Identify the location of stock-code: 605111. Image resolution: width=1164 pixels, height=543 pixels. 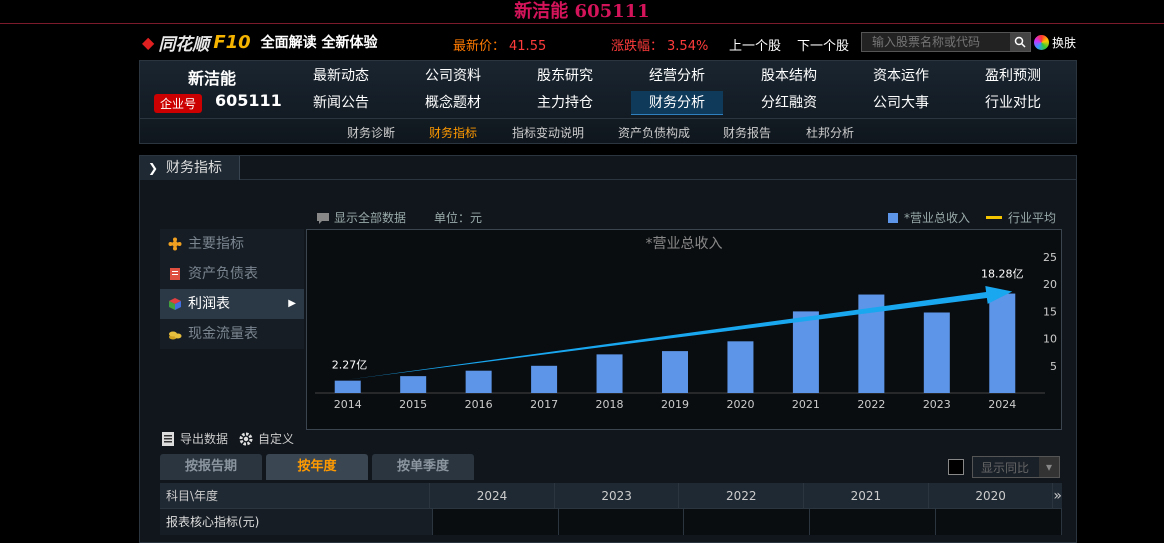
(248, 100).